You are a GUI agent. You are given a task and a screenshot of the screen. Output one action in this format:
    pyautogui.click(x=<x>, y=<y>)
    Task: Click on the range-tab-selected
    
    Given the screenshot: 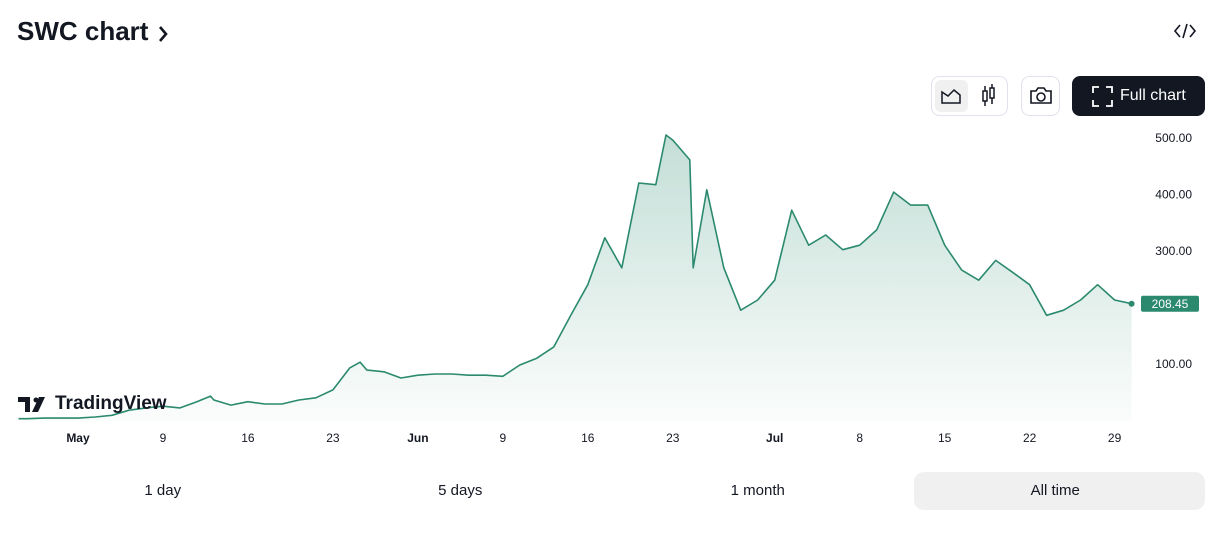 What is the action you would take?
    pyautogui.click(x=1059, y=491)
    